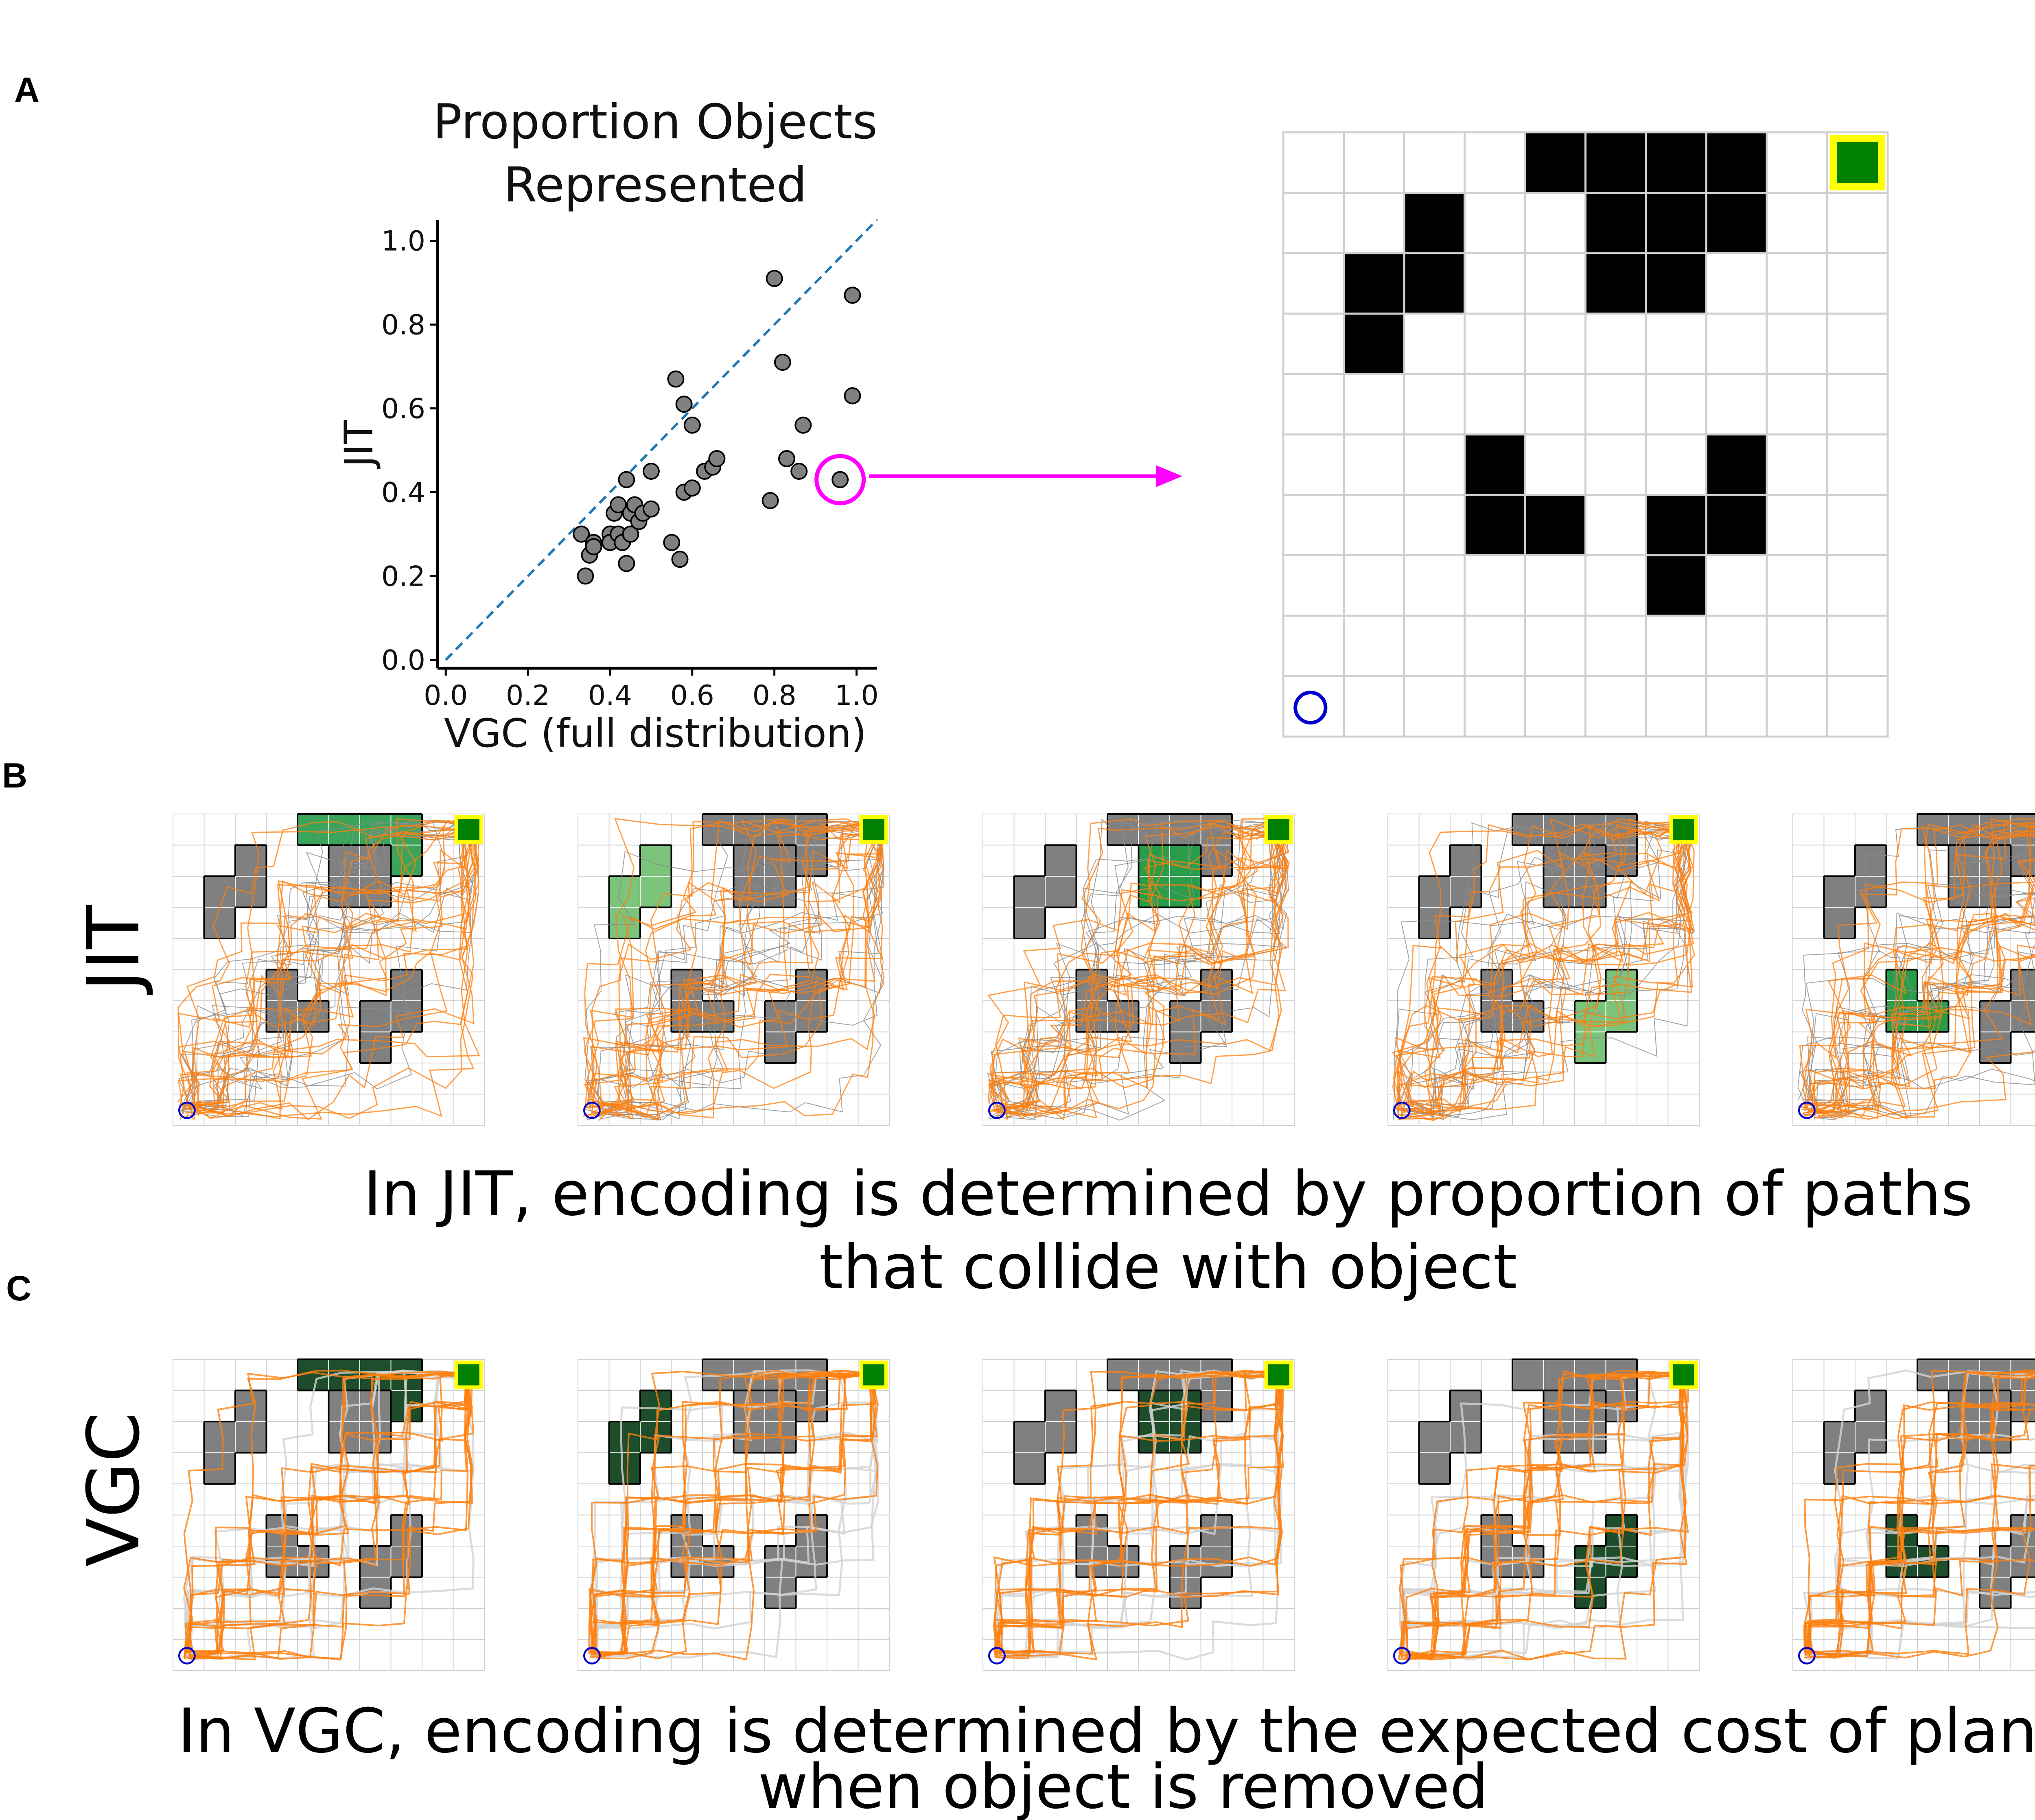 The image size is (2035, 1820). What do you see at coordinates (719, 428) in the screenshot?
I see `chart-points` at bounding box center [719, 428].